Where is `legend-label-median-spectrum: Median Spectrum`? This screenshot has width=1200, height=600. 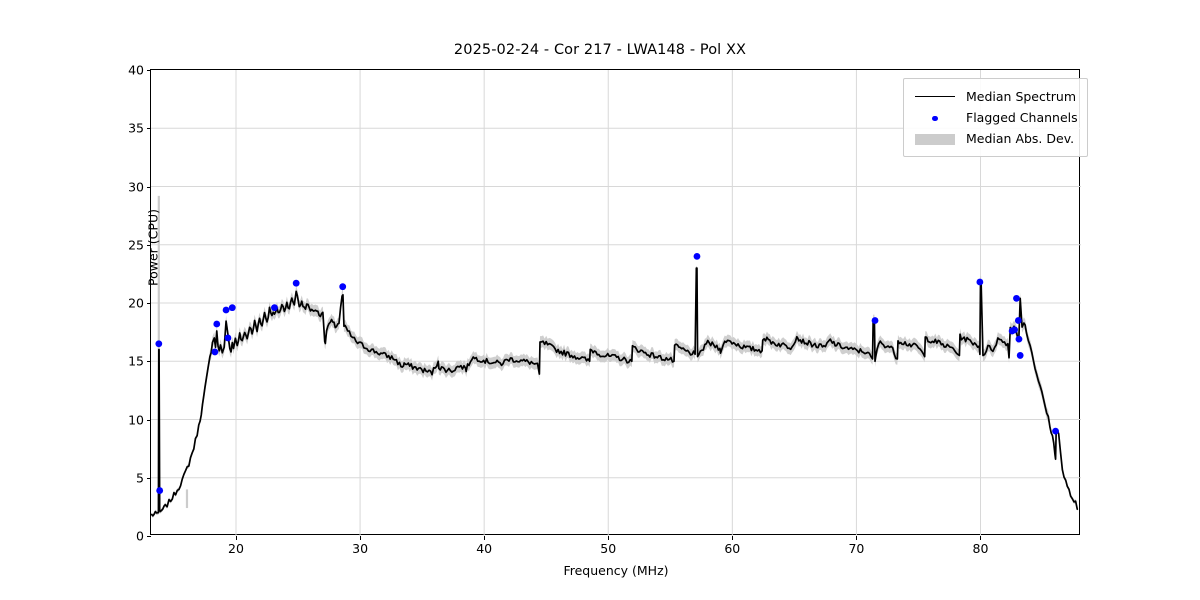
legend-label-median-spectrum: Median Spectrum is located at coordinates (1021, 96).